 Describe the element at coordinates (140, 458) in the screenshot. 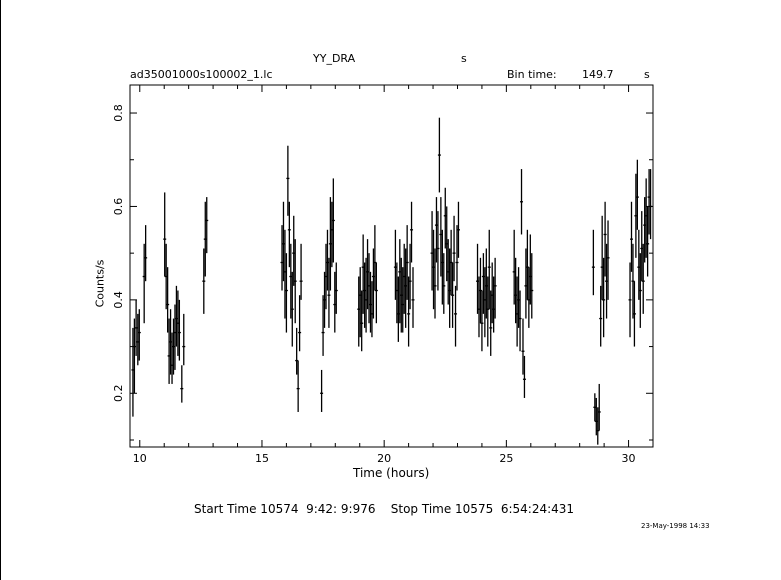

I see `x-tick-label: 10` at that location.